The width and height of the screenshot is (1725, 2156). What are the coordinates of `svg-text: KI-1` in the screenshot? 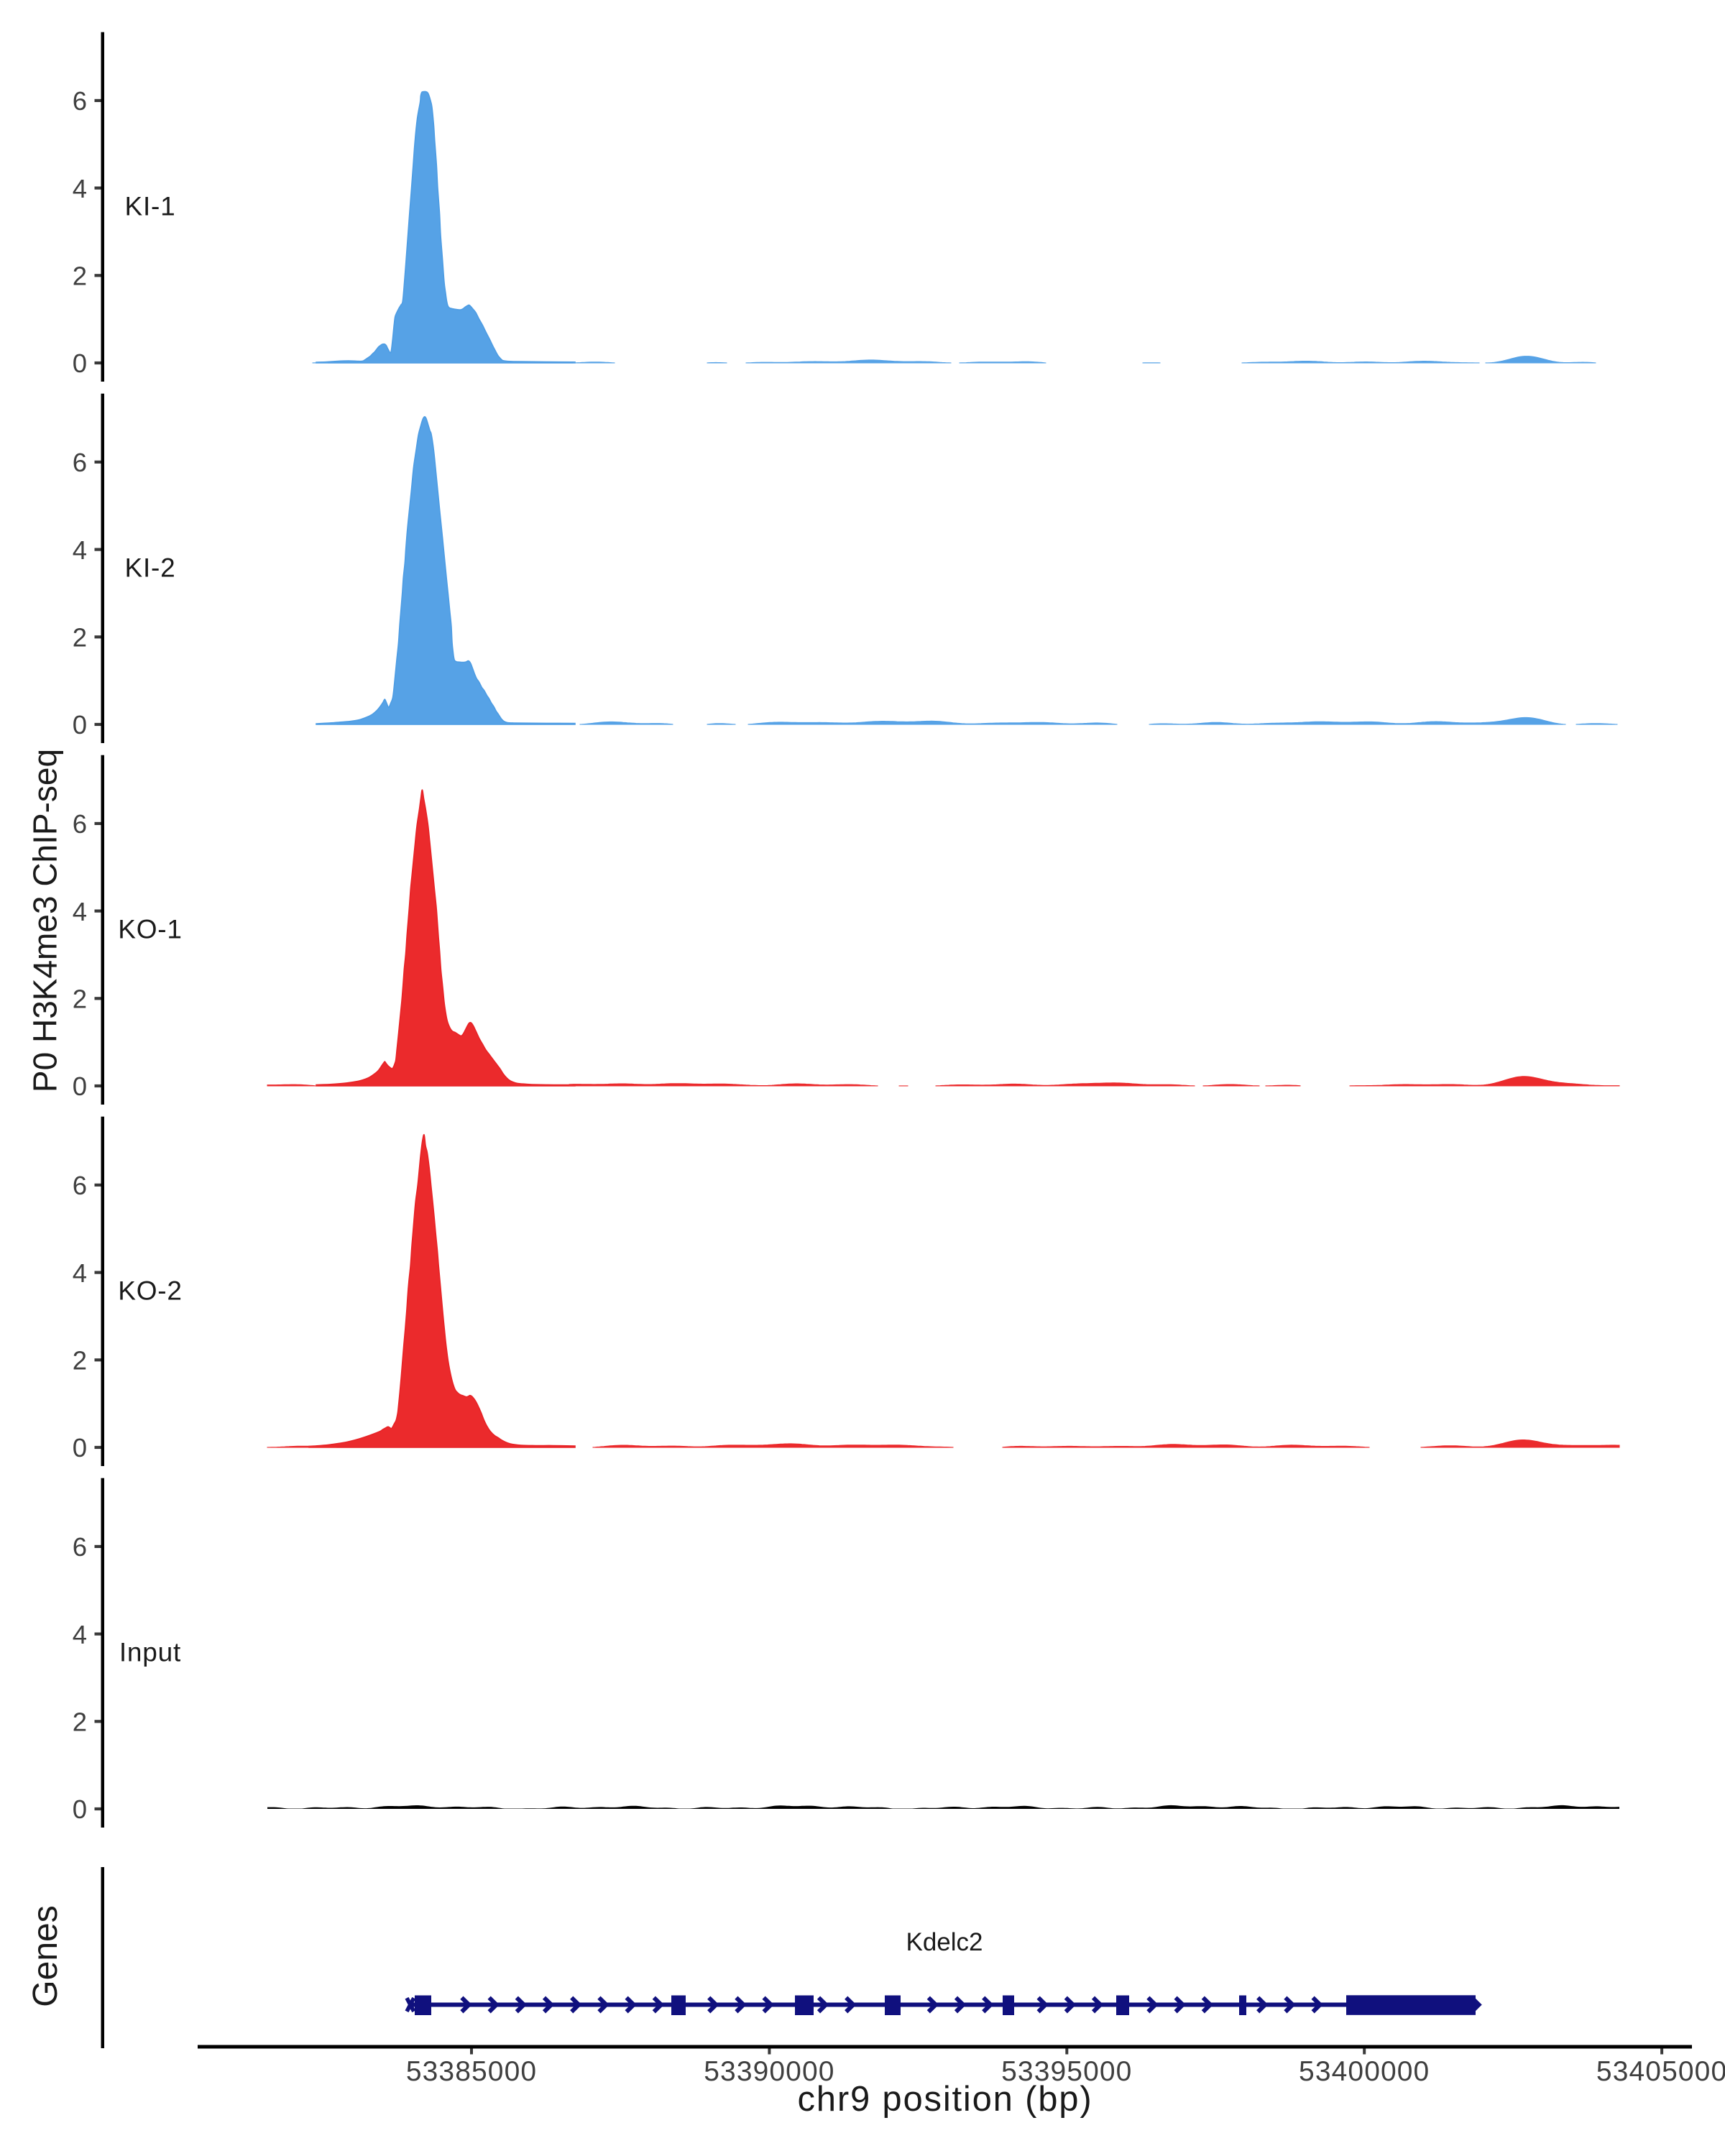 It's located at (149, 206).